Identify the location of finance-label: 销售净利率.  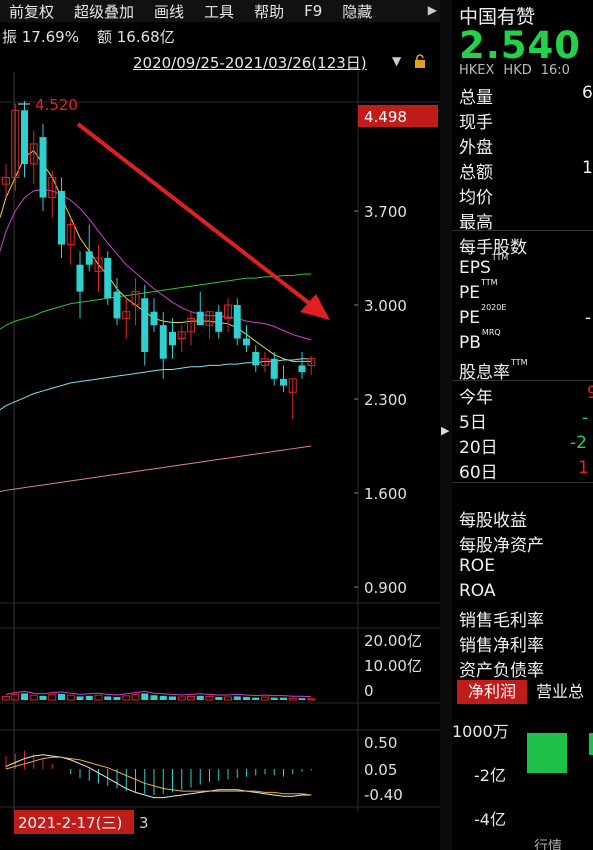
(501, 646).